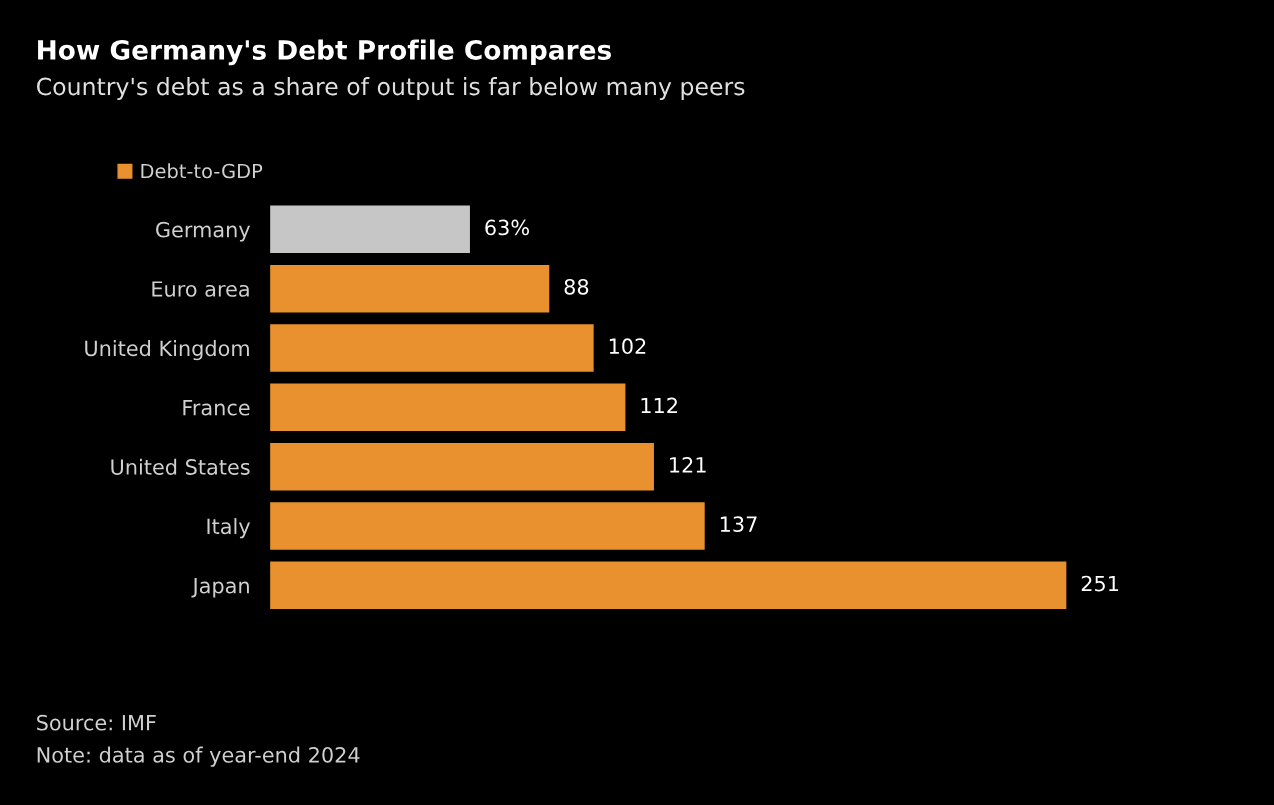 The width and height of the screenshot is (1274, 805). I want to click on data-label: 102, so click(627, 346).